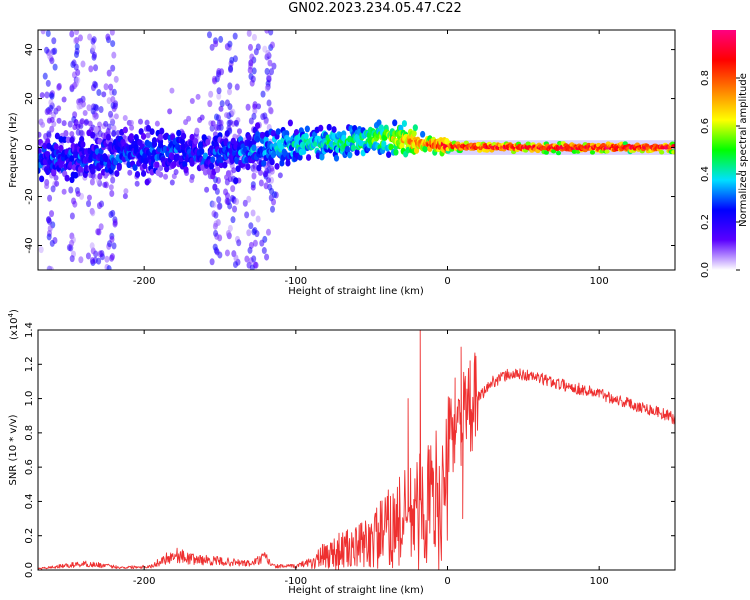 This screenshot has width=750, height=600. Describe the element at coordinates (356, 291) in the screenshot. I see `spectrogram-x-label: Height of straight line (km)` at that location.